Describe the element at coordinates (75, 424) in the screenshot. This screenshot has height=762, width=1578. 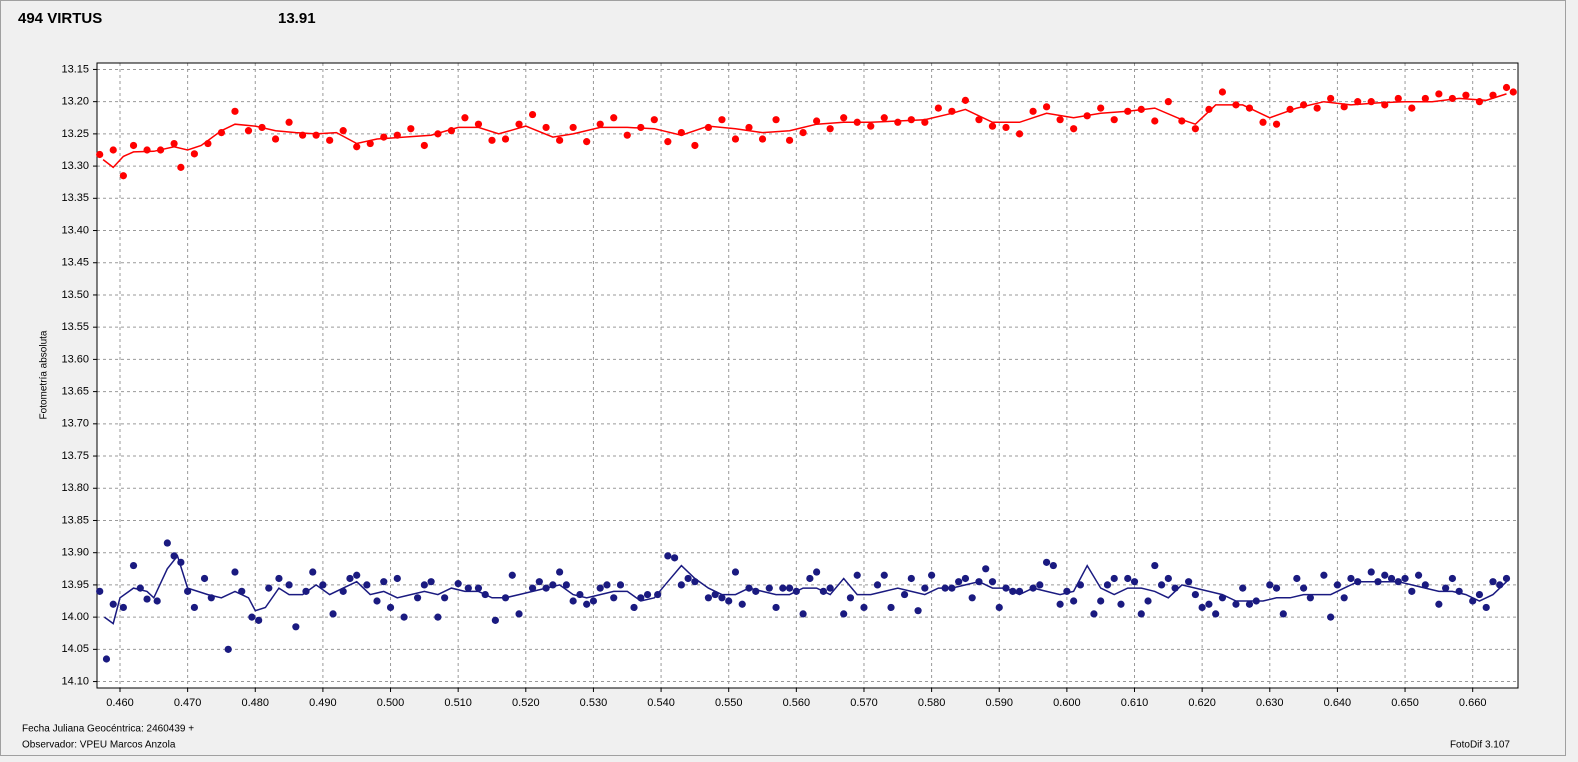
I see `y-tick-label: 13.70` at that location.